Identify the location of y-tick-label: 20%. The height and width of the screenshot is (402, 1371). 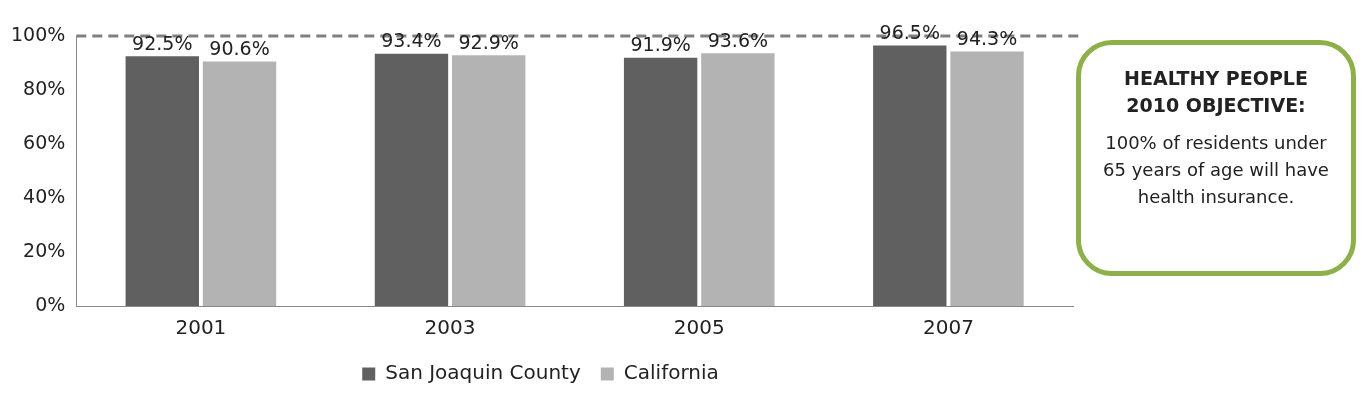
(44, 249).